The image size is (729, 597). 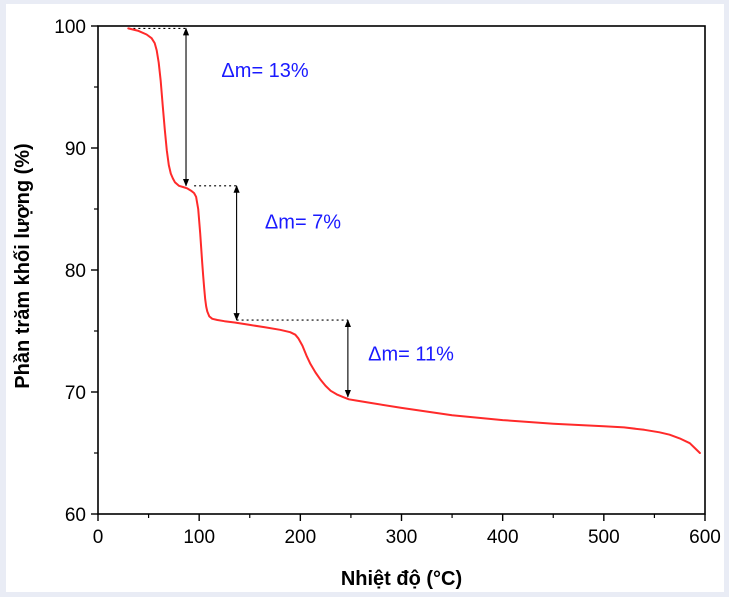 What do you see at coordinates (75, 149) in the screenshot?
I see `y-tick-label: 90` at bounding box center [75, 149].